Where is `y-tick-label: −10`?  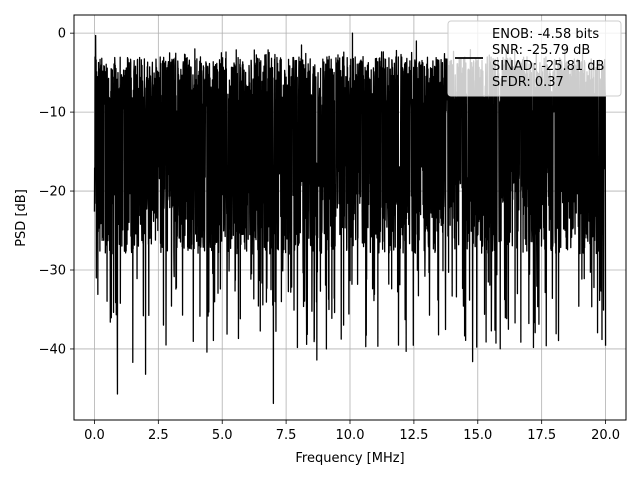
y-tick-label: −10 is located at coordinates (52, 113).